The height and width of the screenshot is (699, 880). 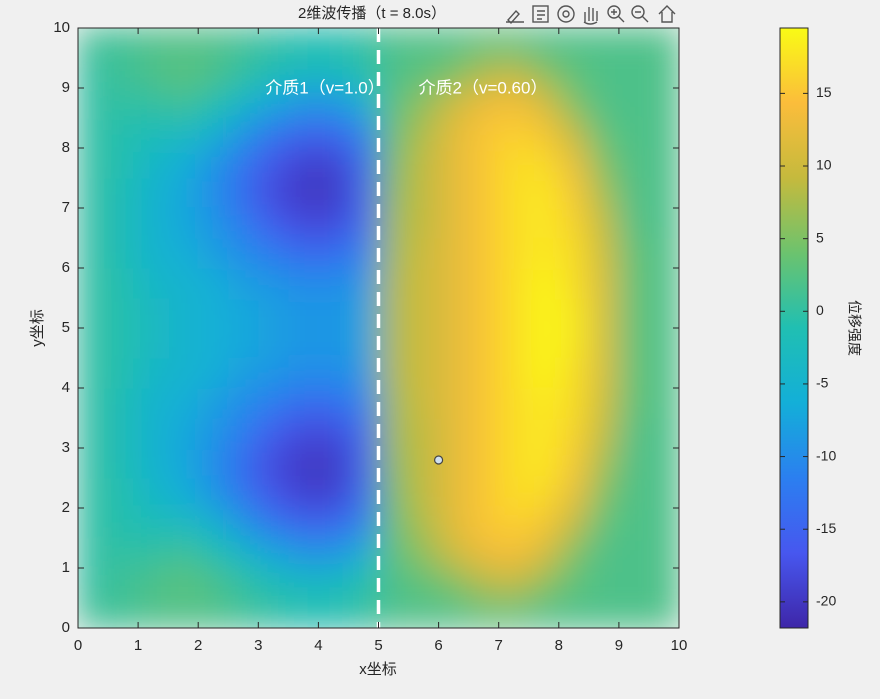 I want to click on x-tick-label: 2, so click(x=198, y=645).